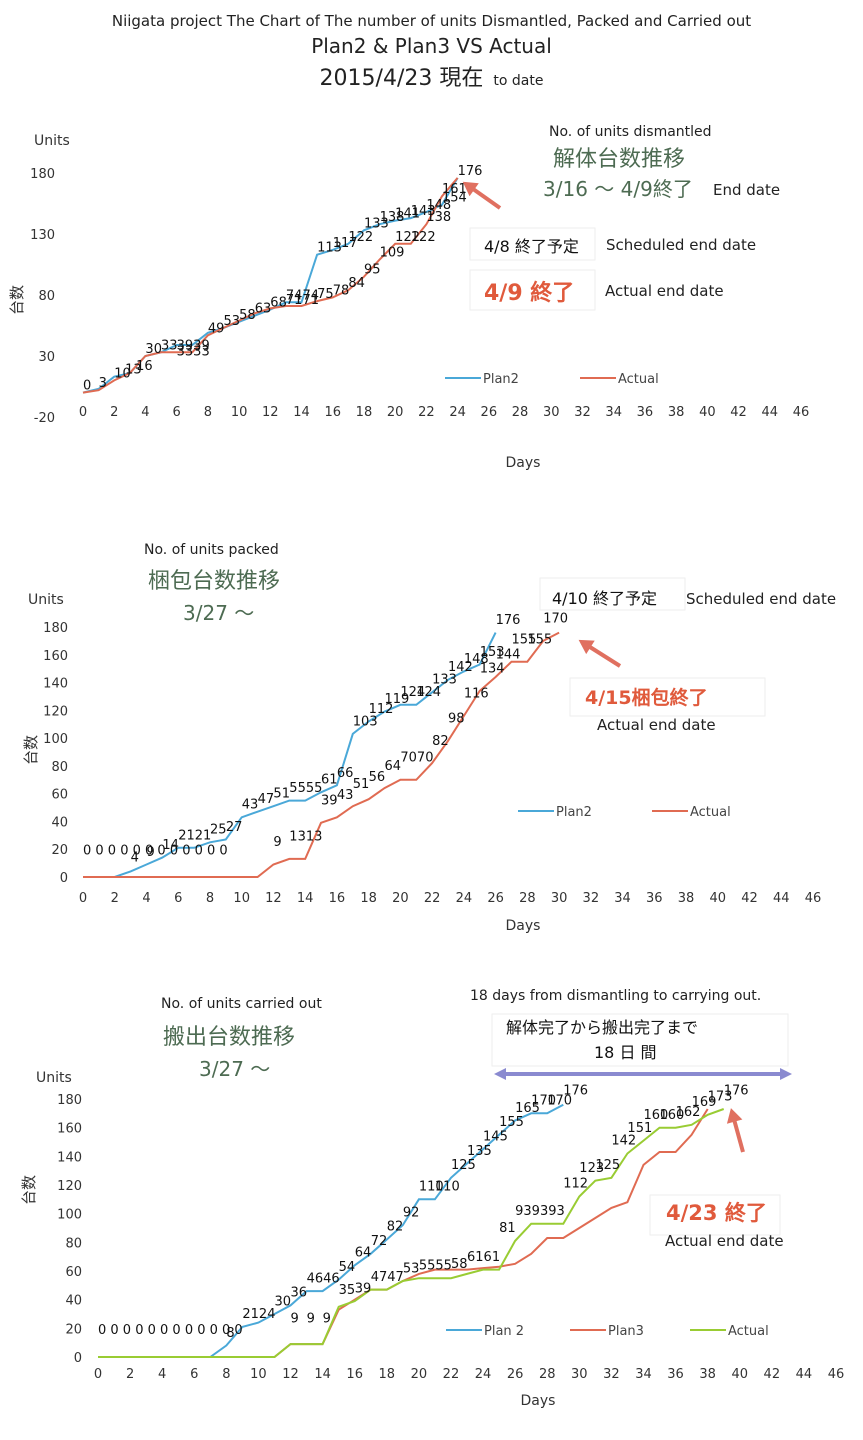 The height and width of the screenshot is (1440, 863). I want to click on data-label: 113, so click(329, 248).